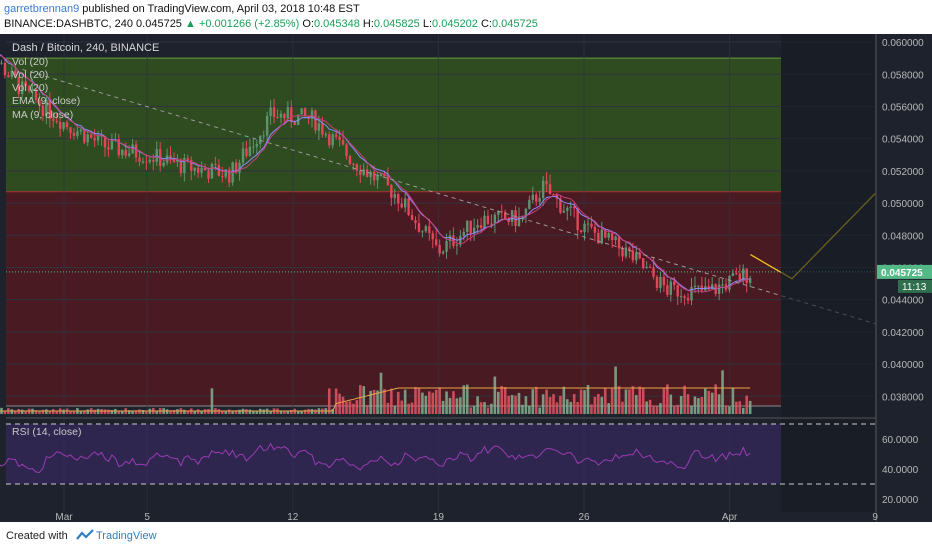  Describe the element at coordinates (375, 399) in the screenshot. I see `volume-ma-line` at that location.